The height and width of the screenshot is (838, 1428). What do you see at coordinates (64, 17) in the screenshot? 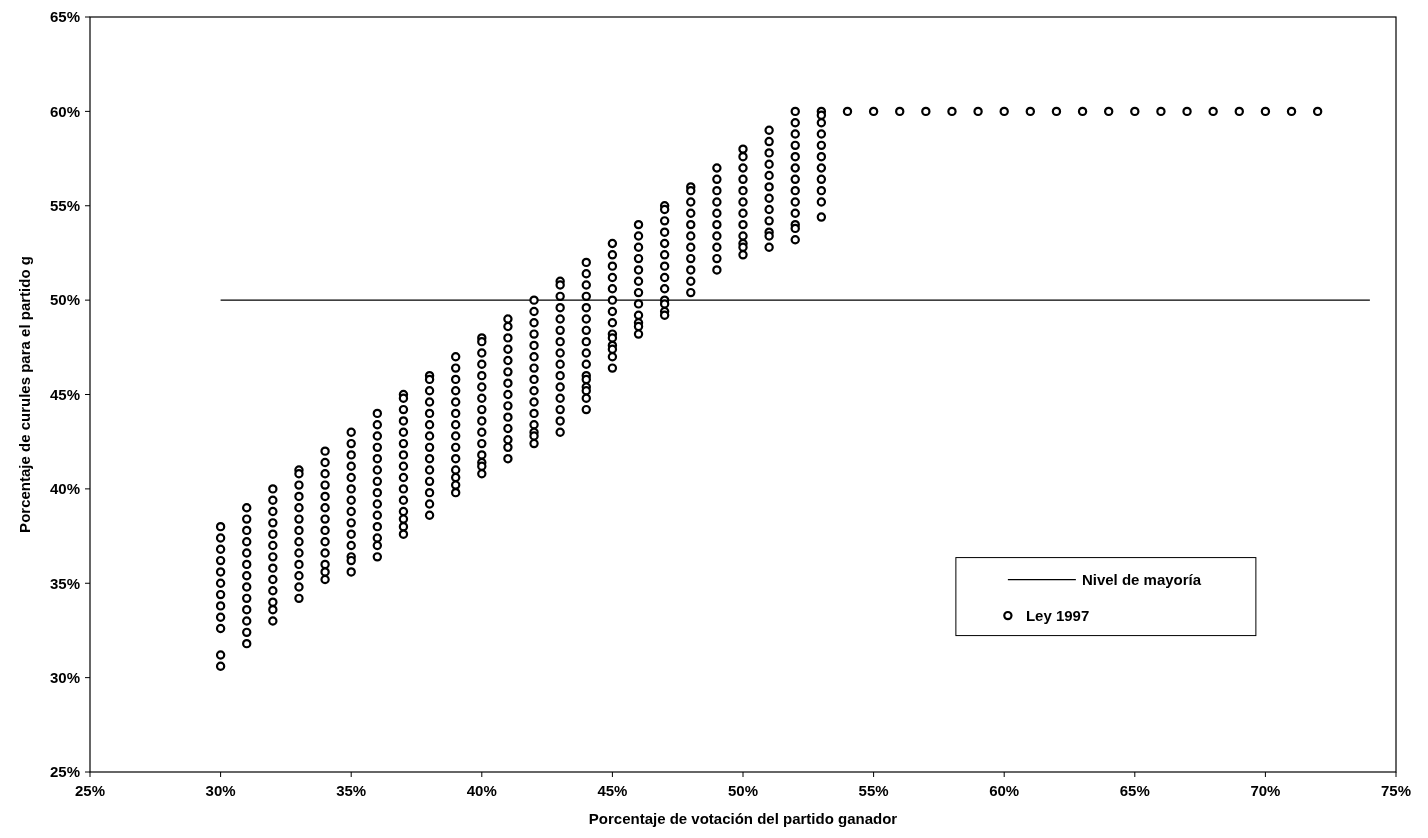
I see `y-tick-label: 65%` at bounding box center [64, 17].